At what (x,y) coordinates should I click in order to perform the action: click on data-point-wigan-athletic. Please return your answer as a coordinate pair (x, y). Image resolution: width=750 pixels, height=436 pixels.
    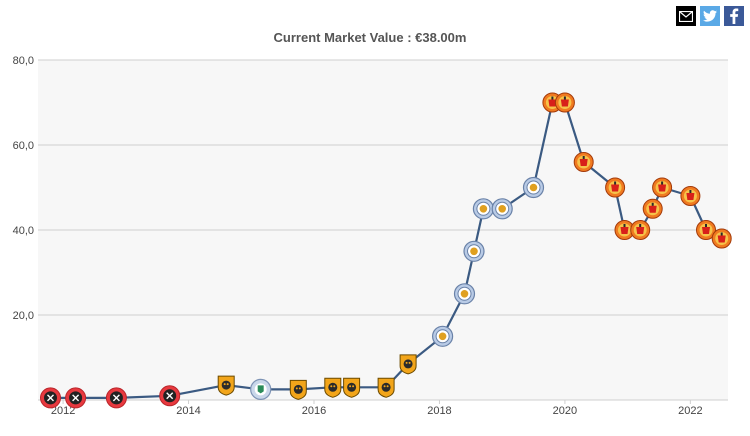
    Looking at the image, I should click on (261, 389).